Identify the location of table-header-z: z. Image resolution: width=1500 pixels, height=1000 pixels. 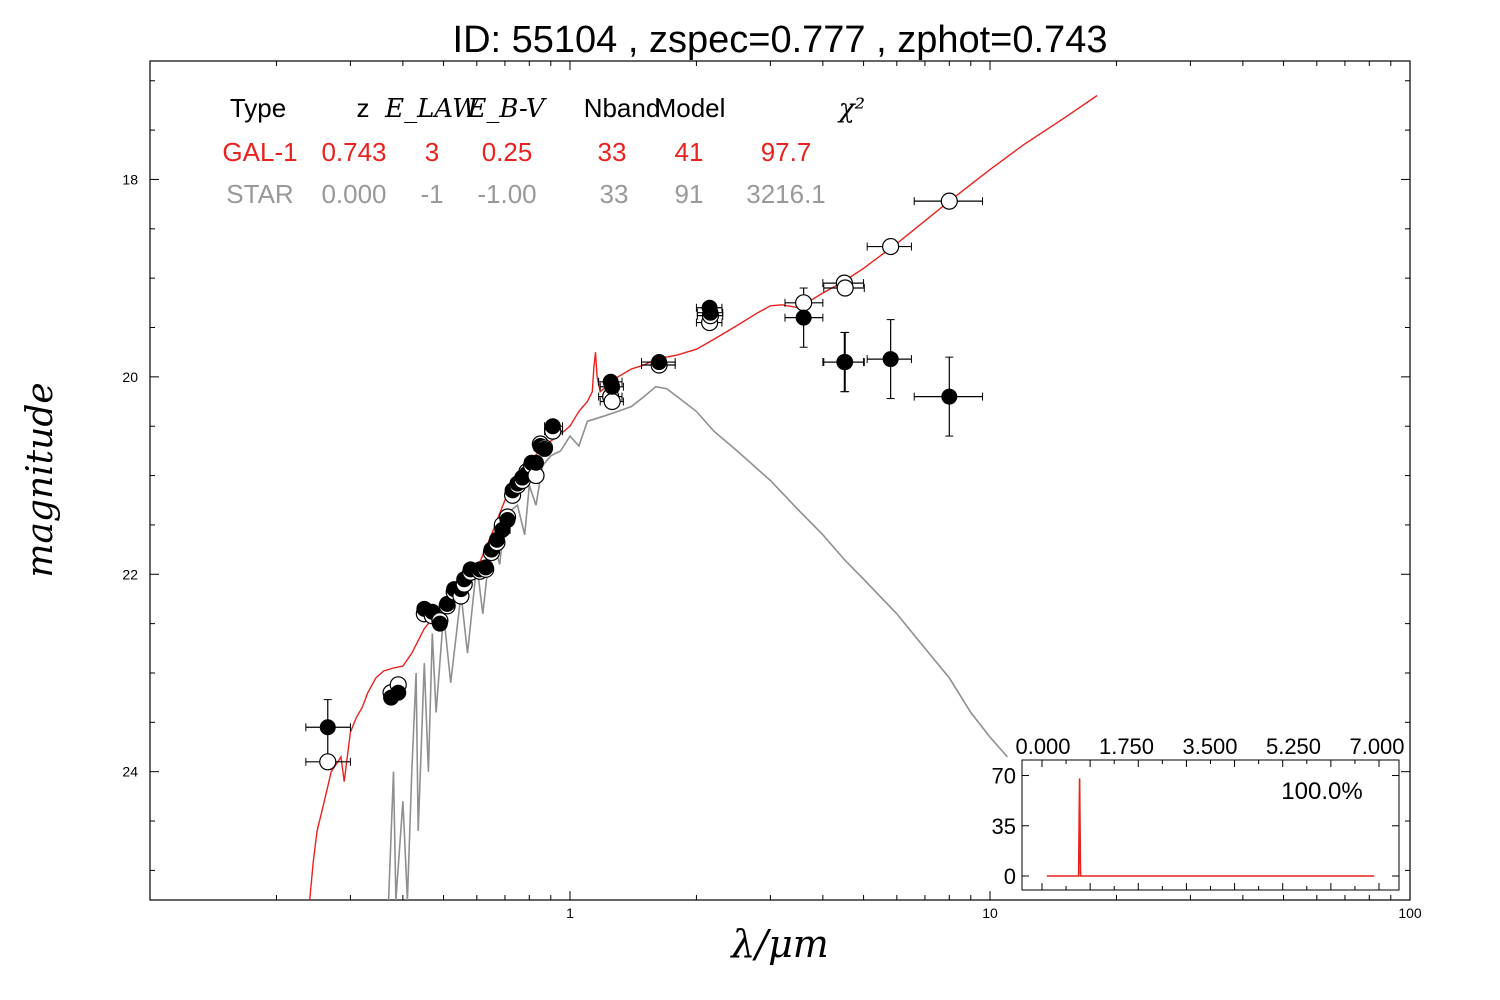
(363, 108).